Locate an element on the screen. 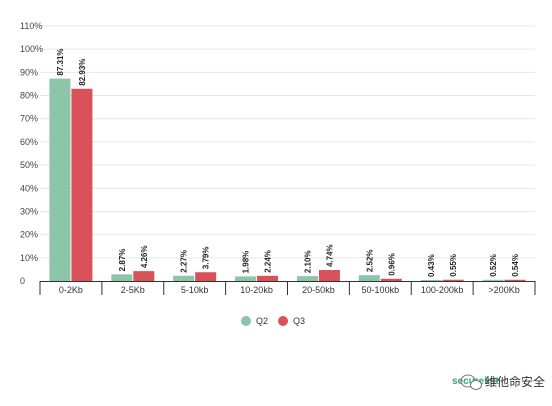 The image size is (552, 406). data-label: 0.43% is located at coordinates (431, 265).